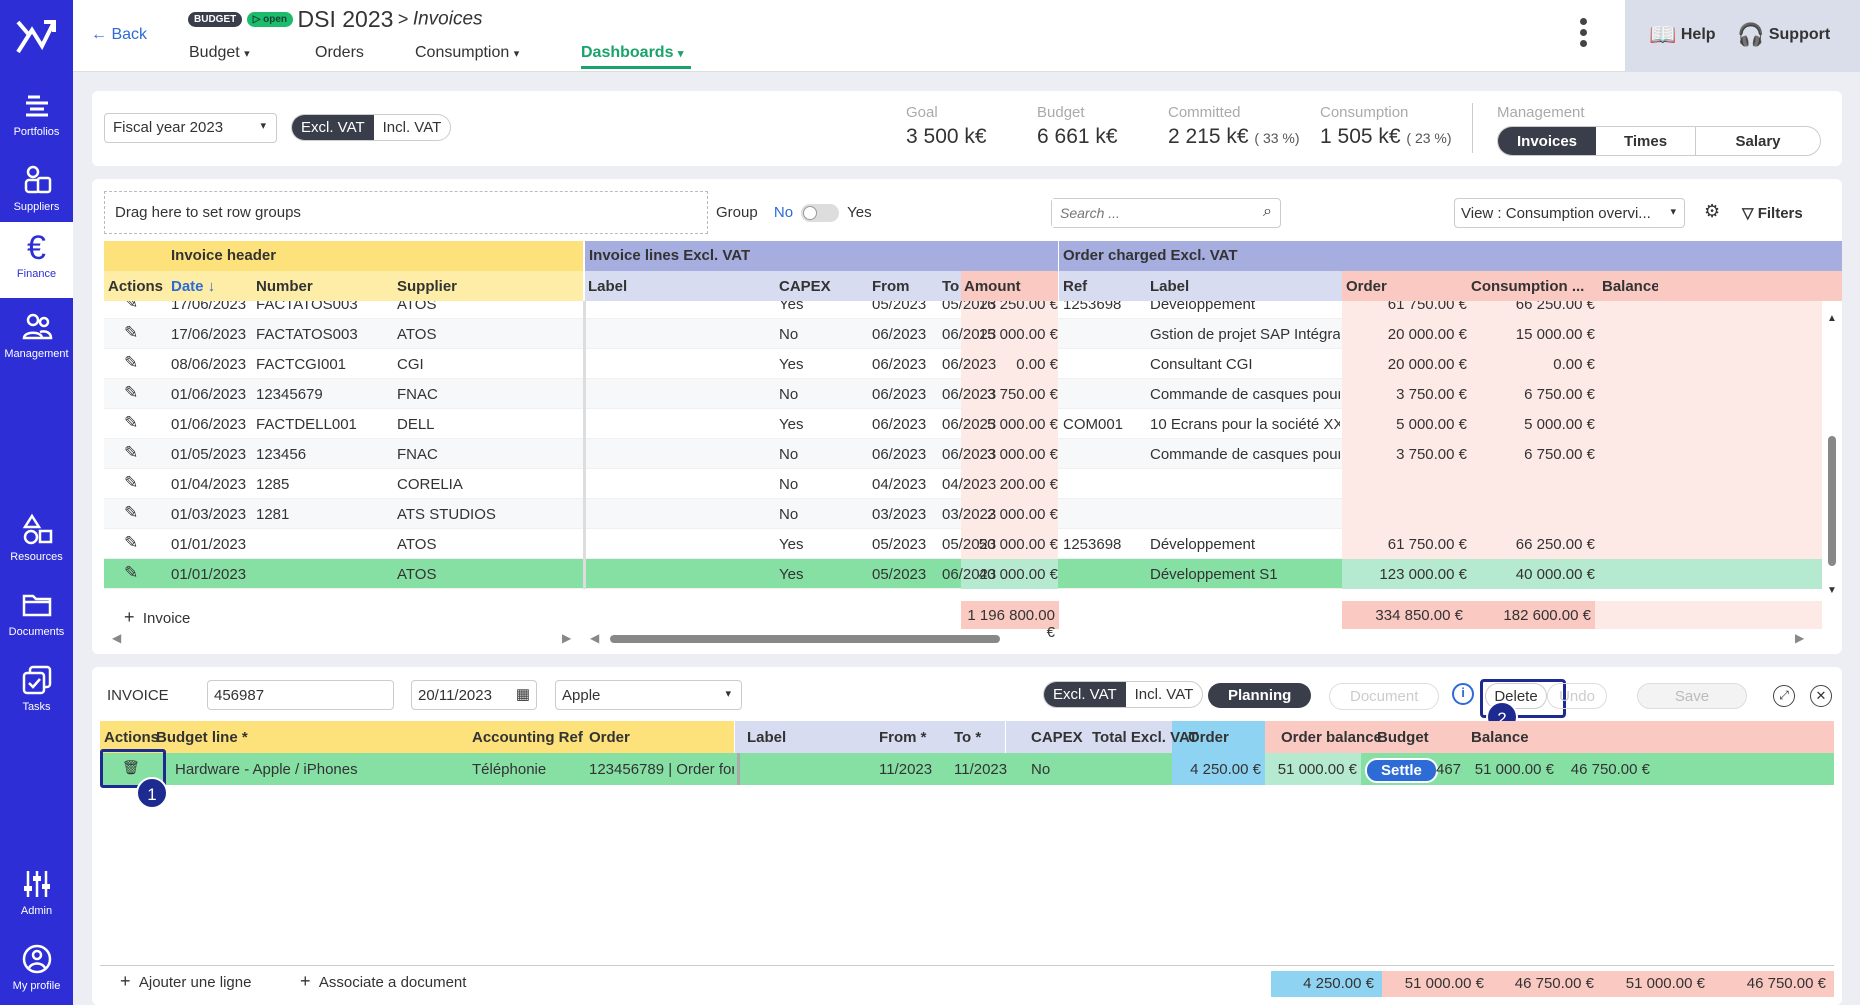 This screenshot has width=1860, height=1005. Describe the element at coordinates (209, 484) in the screenshot. I see `table-cell: 01/04/2023` at that location.